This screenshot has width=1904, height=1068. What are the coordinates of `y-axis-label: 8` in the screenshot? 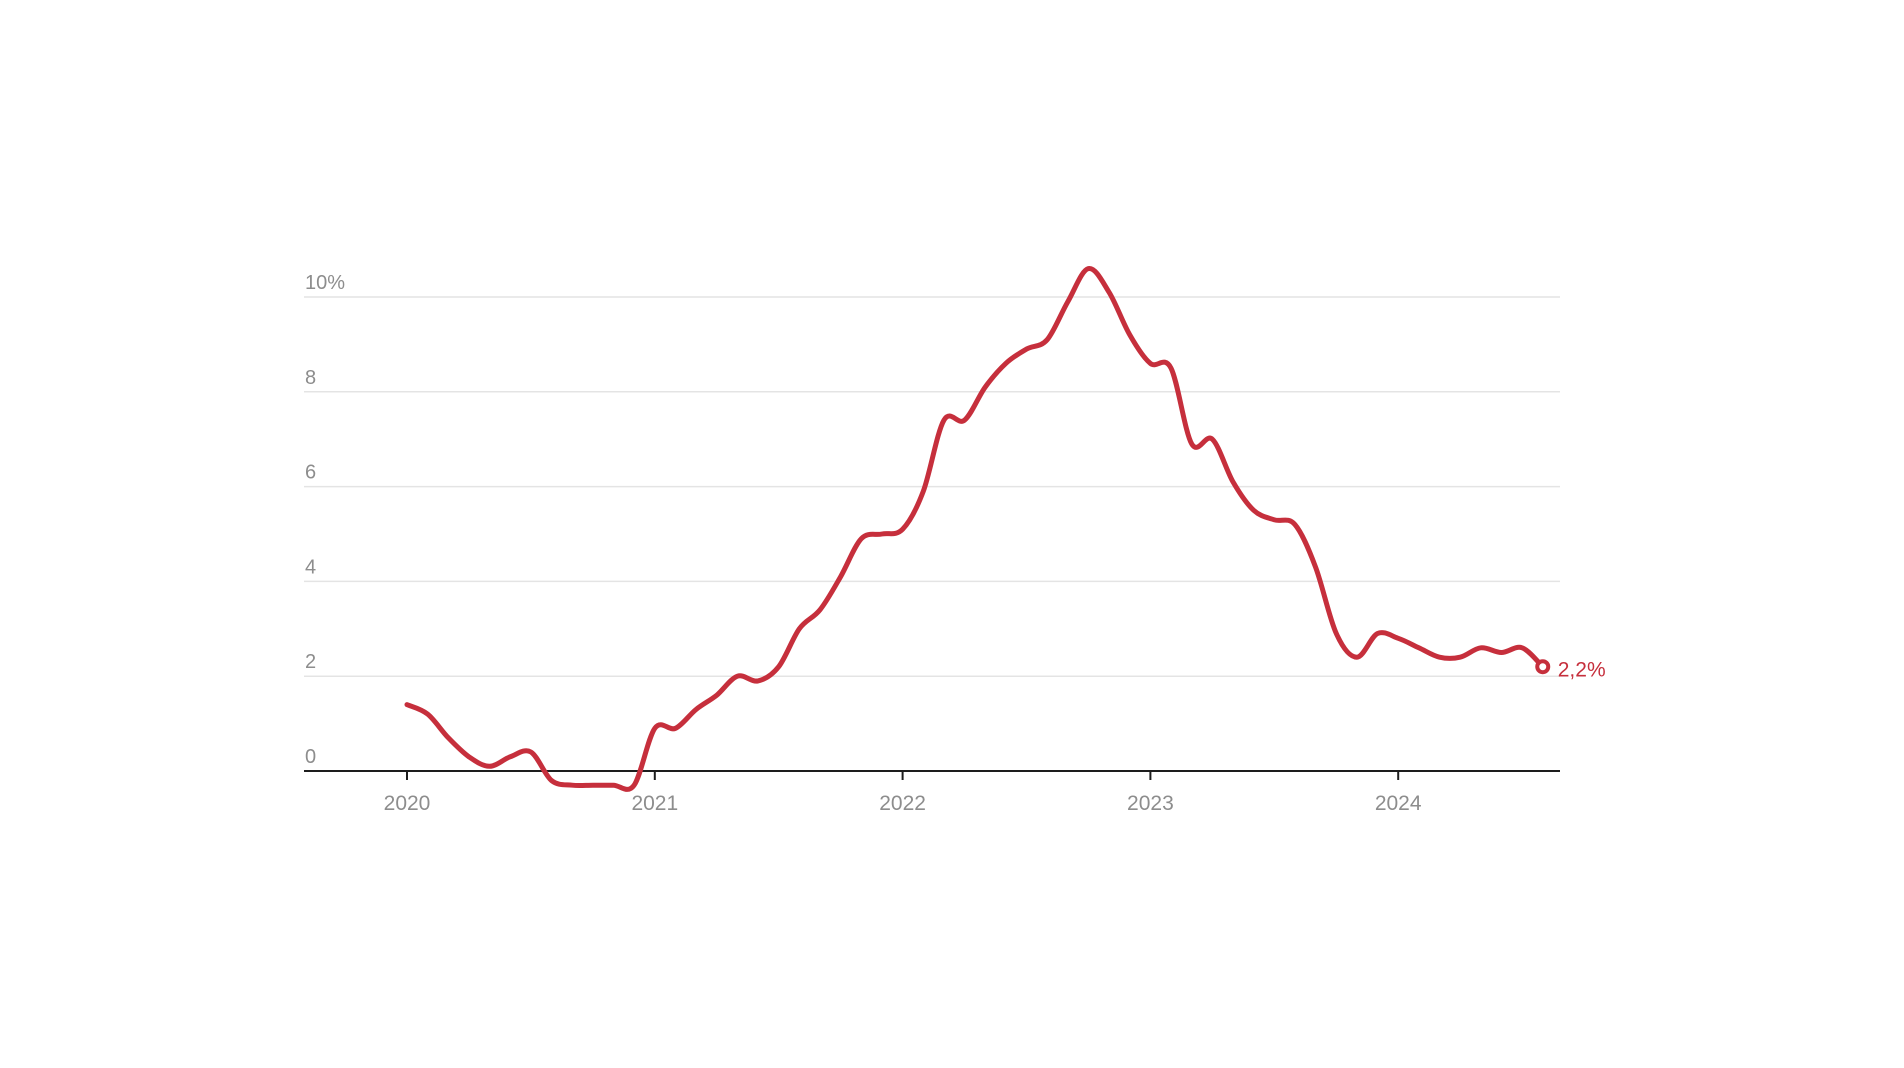 It's located at (310, 378).